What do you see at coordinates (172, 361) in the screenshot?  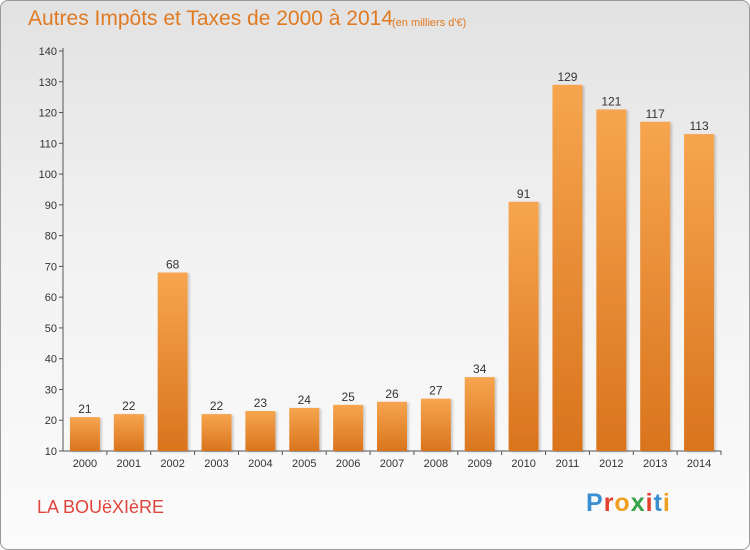 I see `bar-2002` at bounding box center [172, 361].